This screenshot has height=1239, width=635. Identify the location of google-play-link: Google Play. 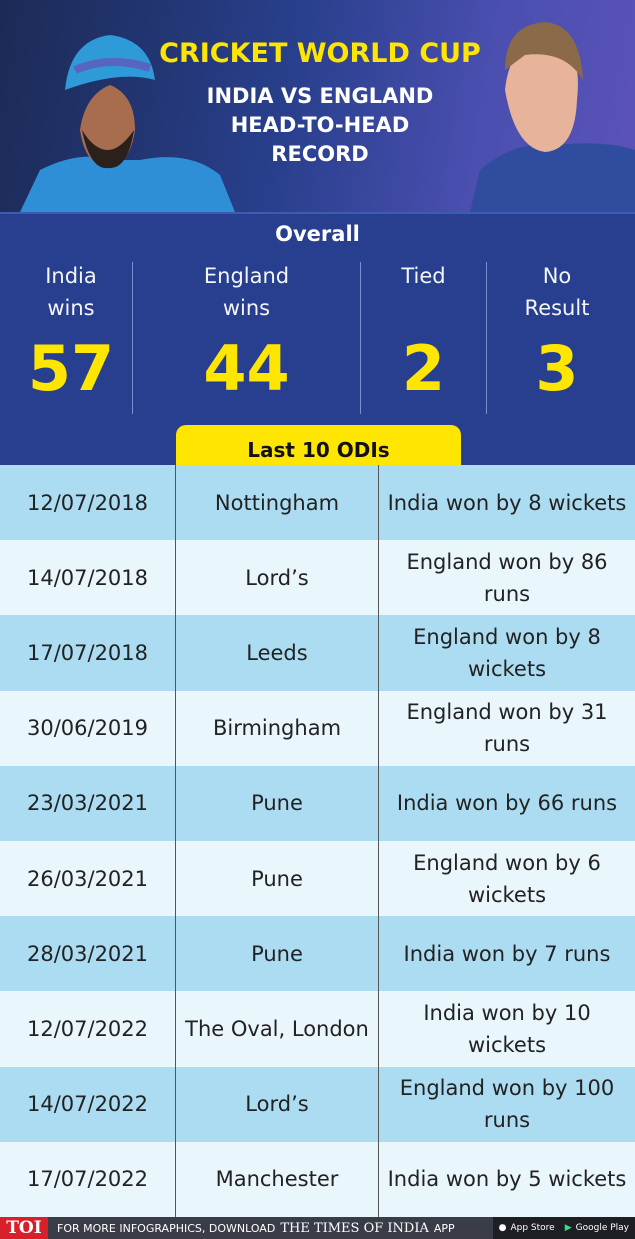
(602, 1228).